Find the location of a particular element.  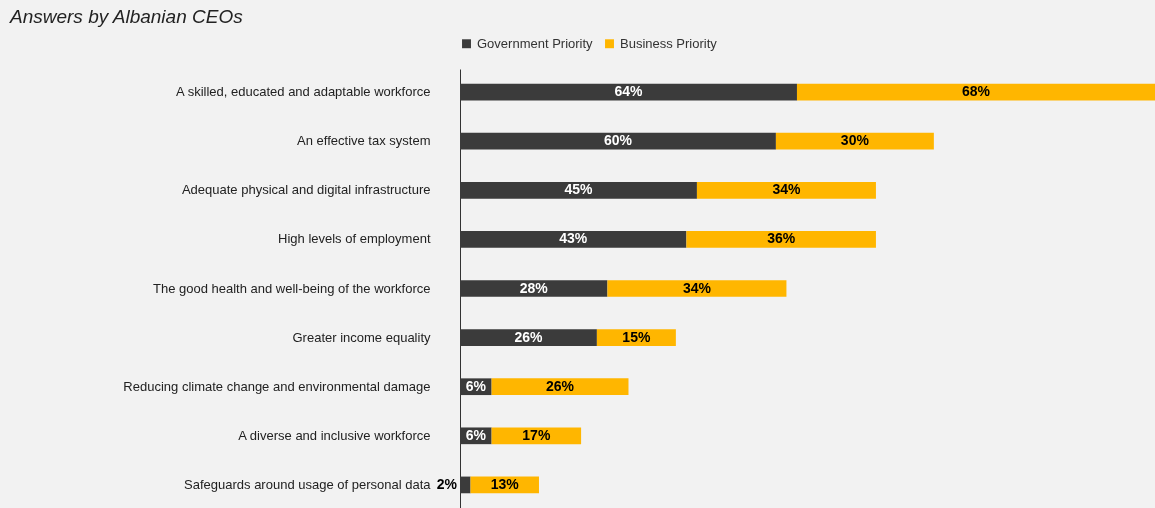

data-label: 43% is located at coordinates (573, 238).